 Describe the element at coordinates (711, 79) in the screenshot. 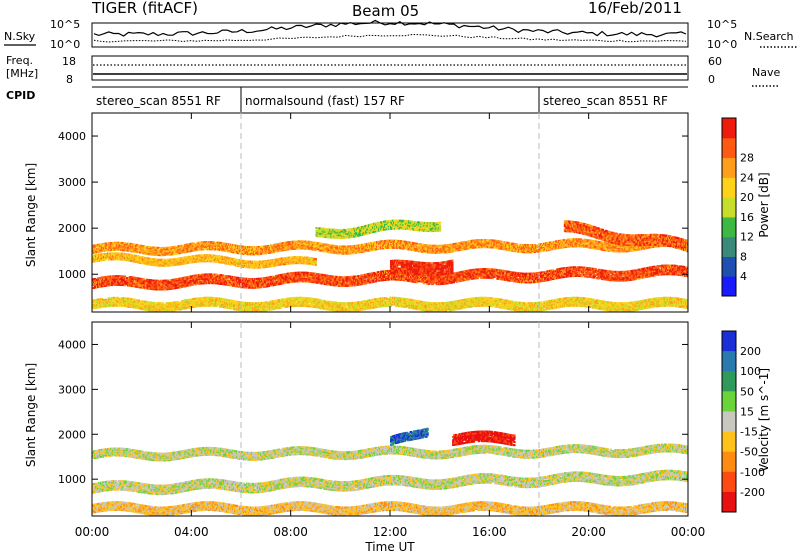

I see `nave-tick-bottom: 0` at that location.